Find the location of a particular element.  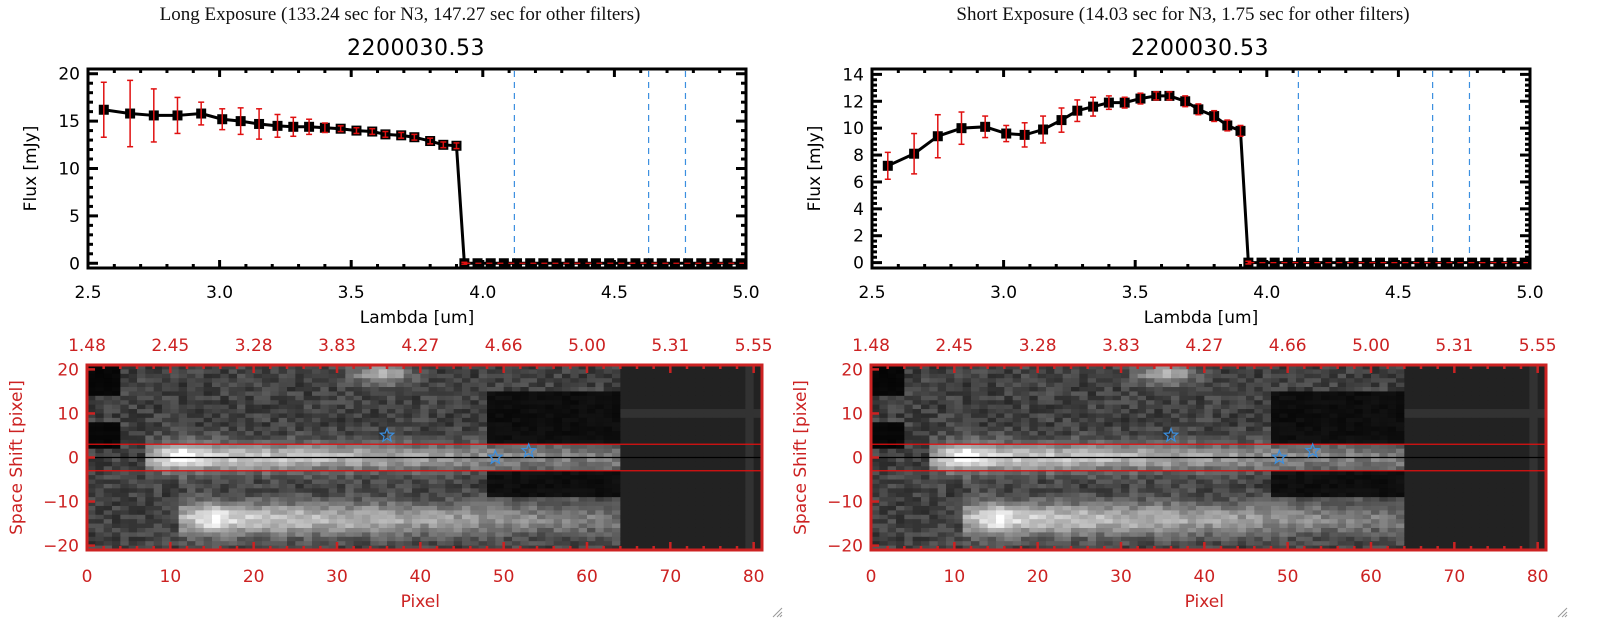

y-tick-label: 14 is located at coordinates (853, 75).